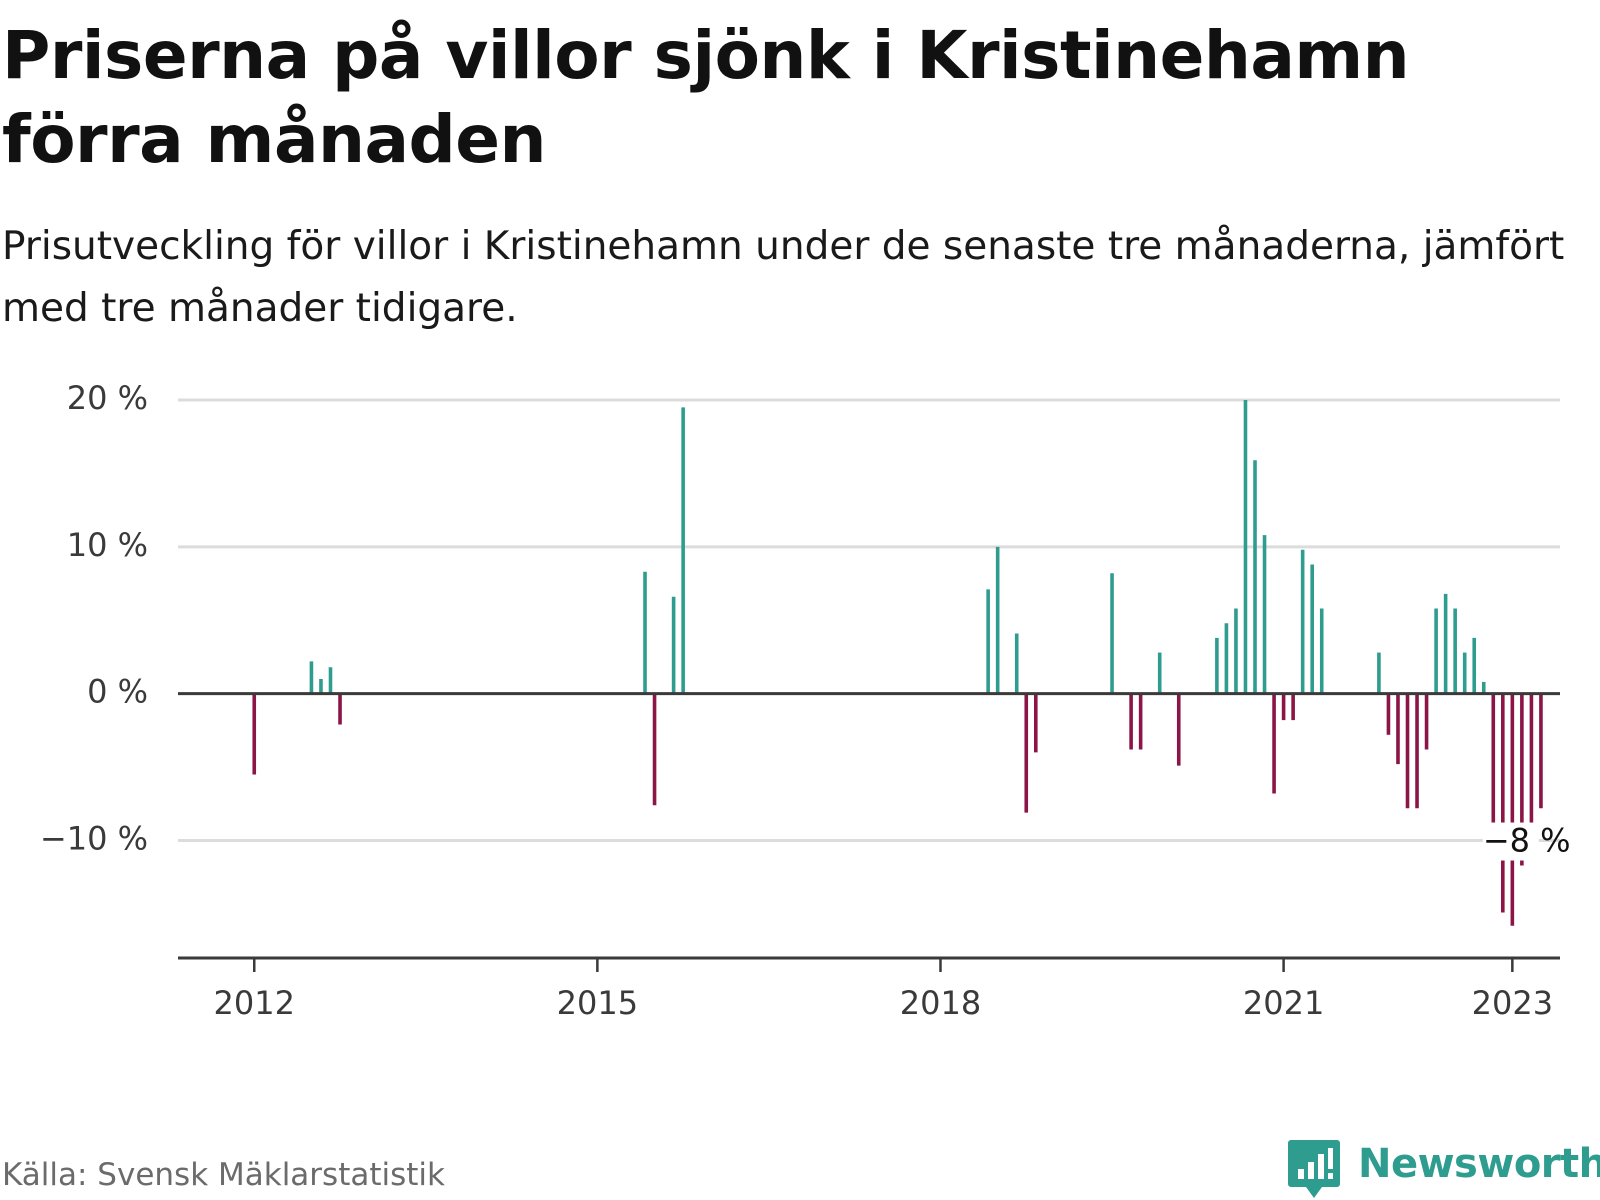 This screenshot has height=1200, width=1600. Describe the element at coordinates (107, 398) in the screenshot. I see `y-tick-label: 20 %` at that location.